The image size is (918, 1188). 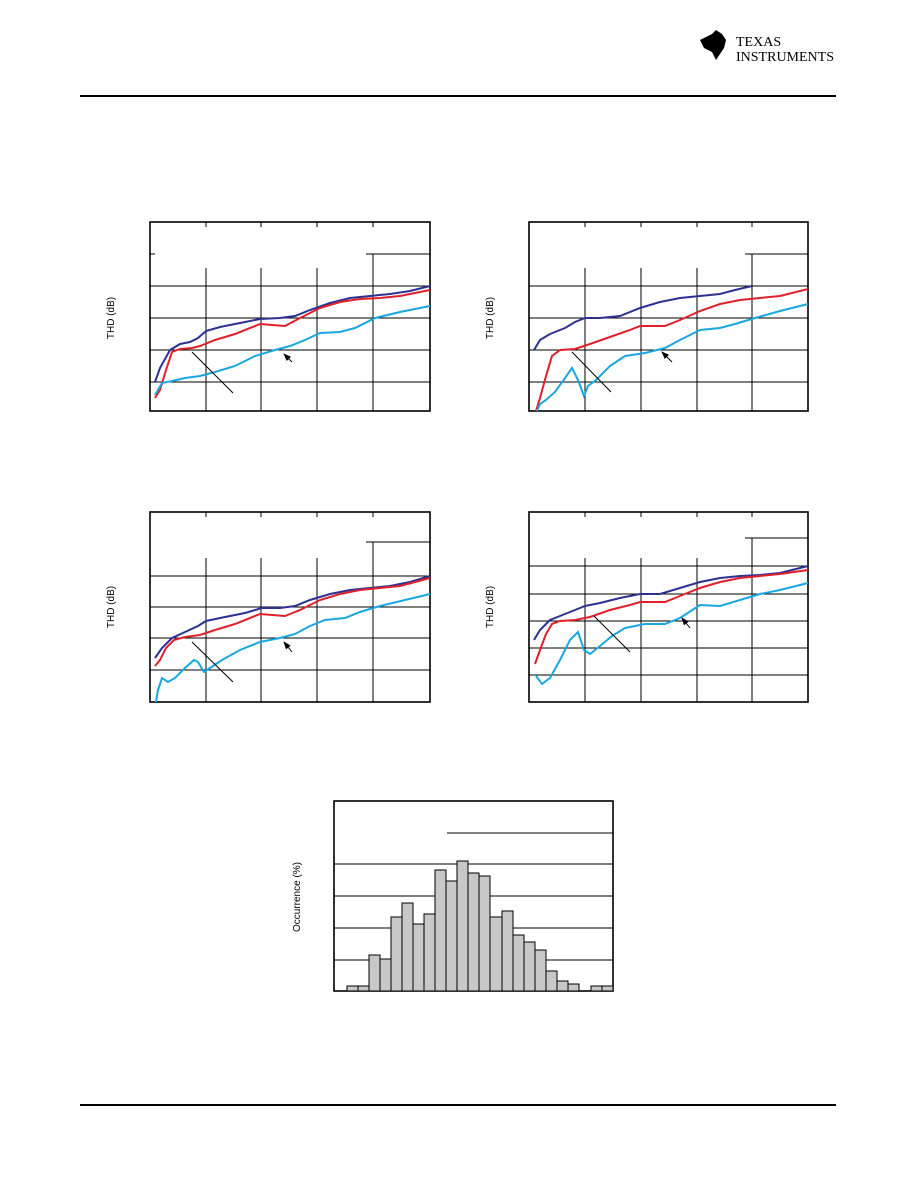 What do you see at coordinates (297, 897) in the screenshot?
I see `y-axis-label: Occurrence (%)` at bounding box center [297, 897].